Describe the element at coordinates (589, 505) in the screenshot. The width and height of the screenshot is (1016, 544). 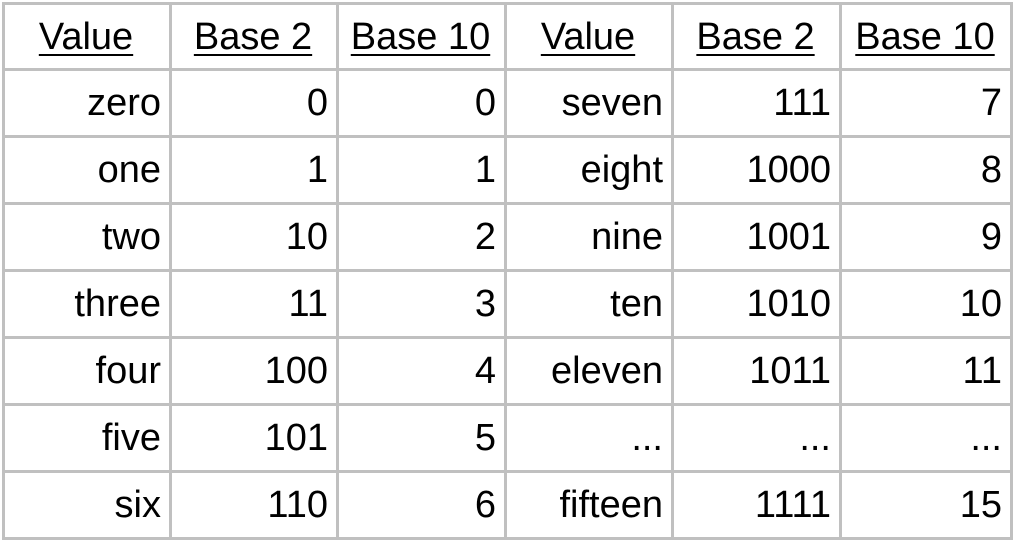
I see `value-cell: fifteen` at that location.